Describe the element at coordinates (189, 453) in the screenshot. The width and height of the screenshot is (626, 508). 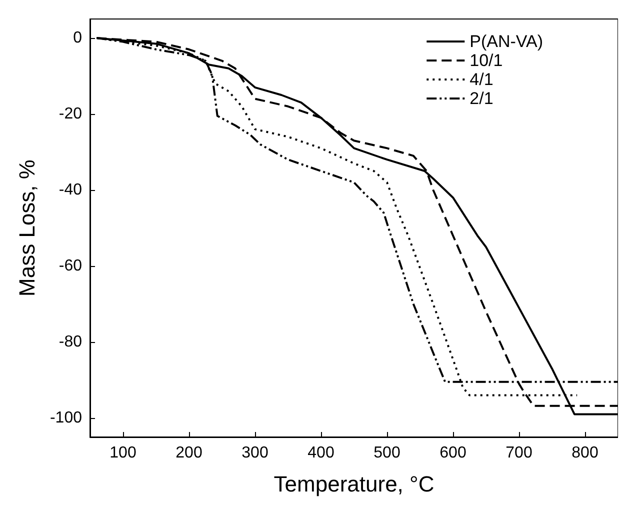
I see `x-tick-label: 200` at that location.